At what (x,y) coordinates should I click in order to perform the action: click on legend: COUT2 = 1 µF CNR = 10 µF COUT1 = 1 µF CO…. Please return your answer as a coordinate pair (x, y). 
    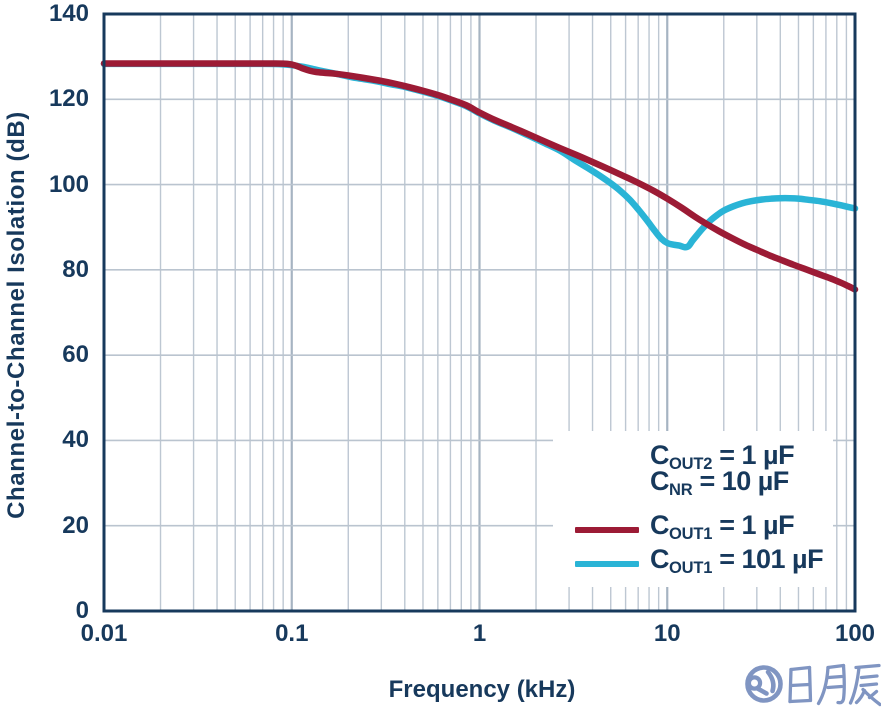
    Looking at the image, I should click on (693, 509).